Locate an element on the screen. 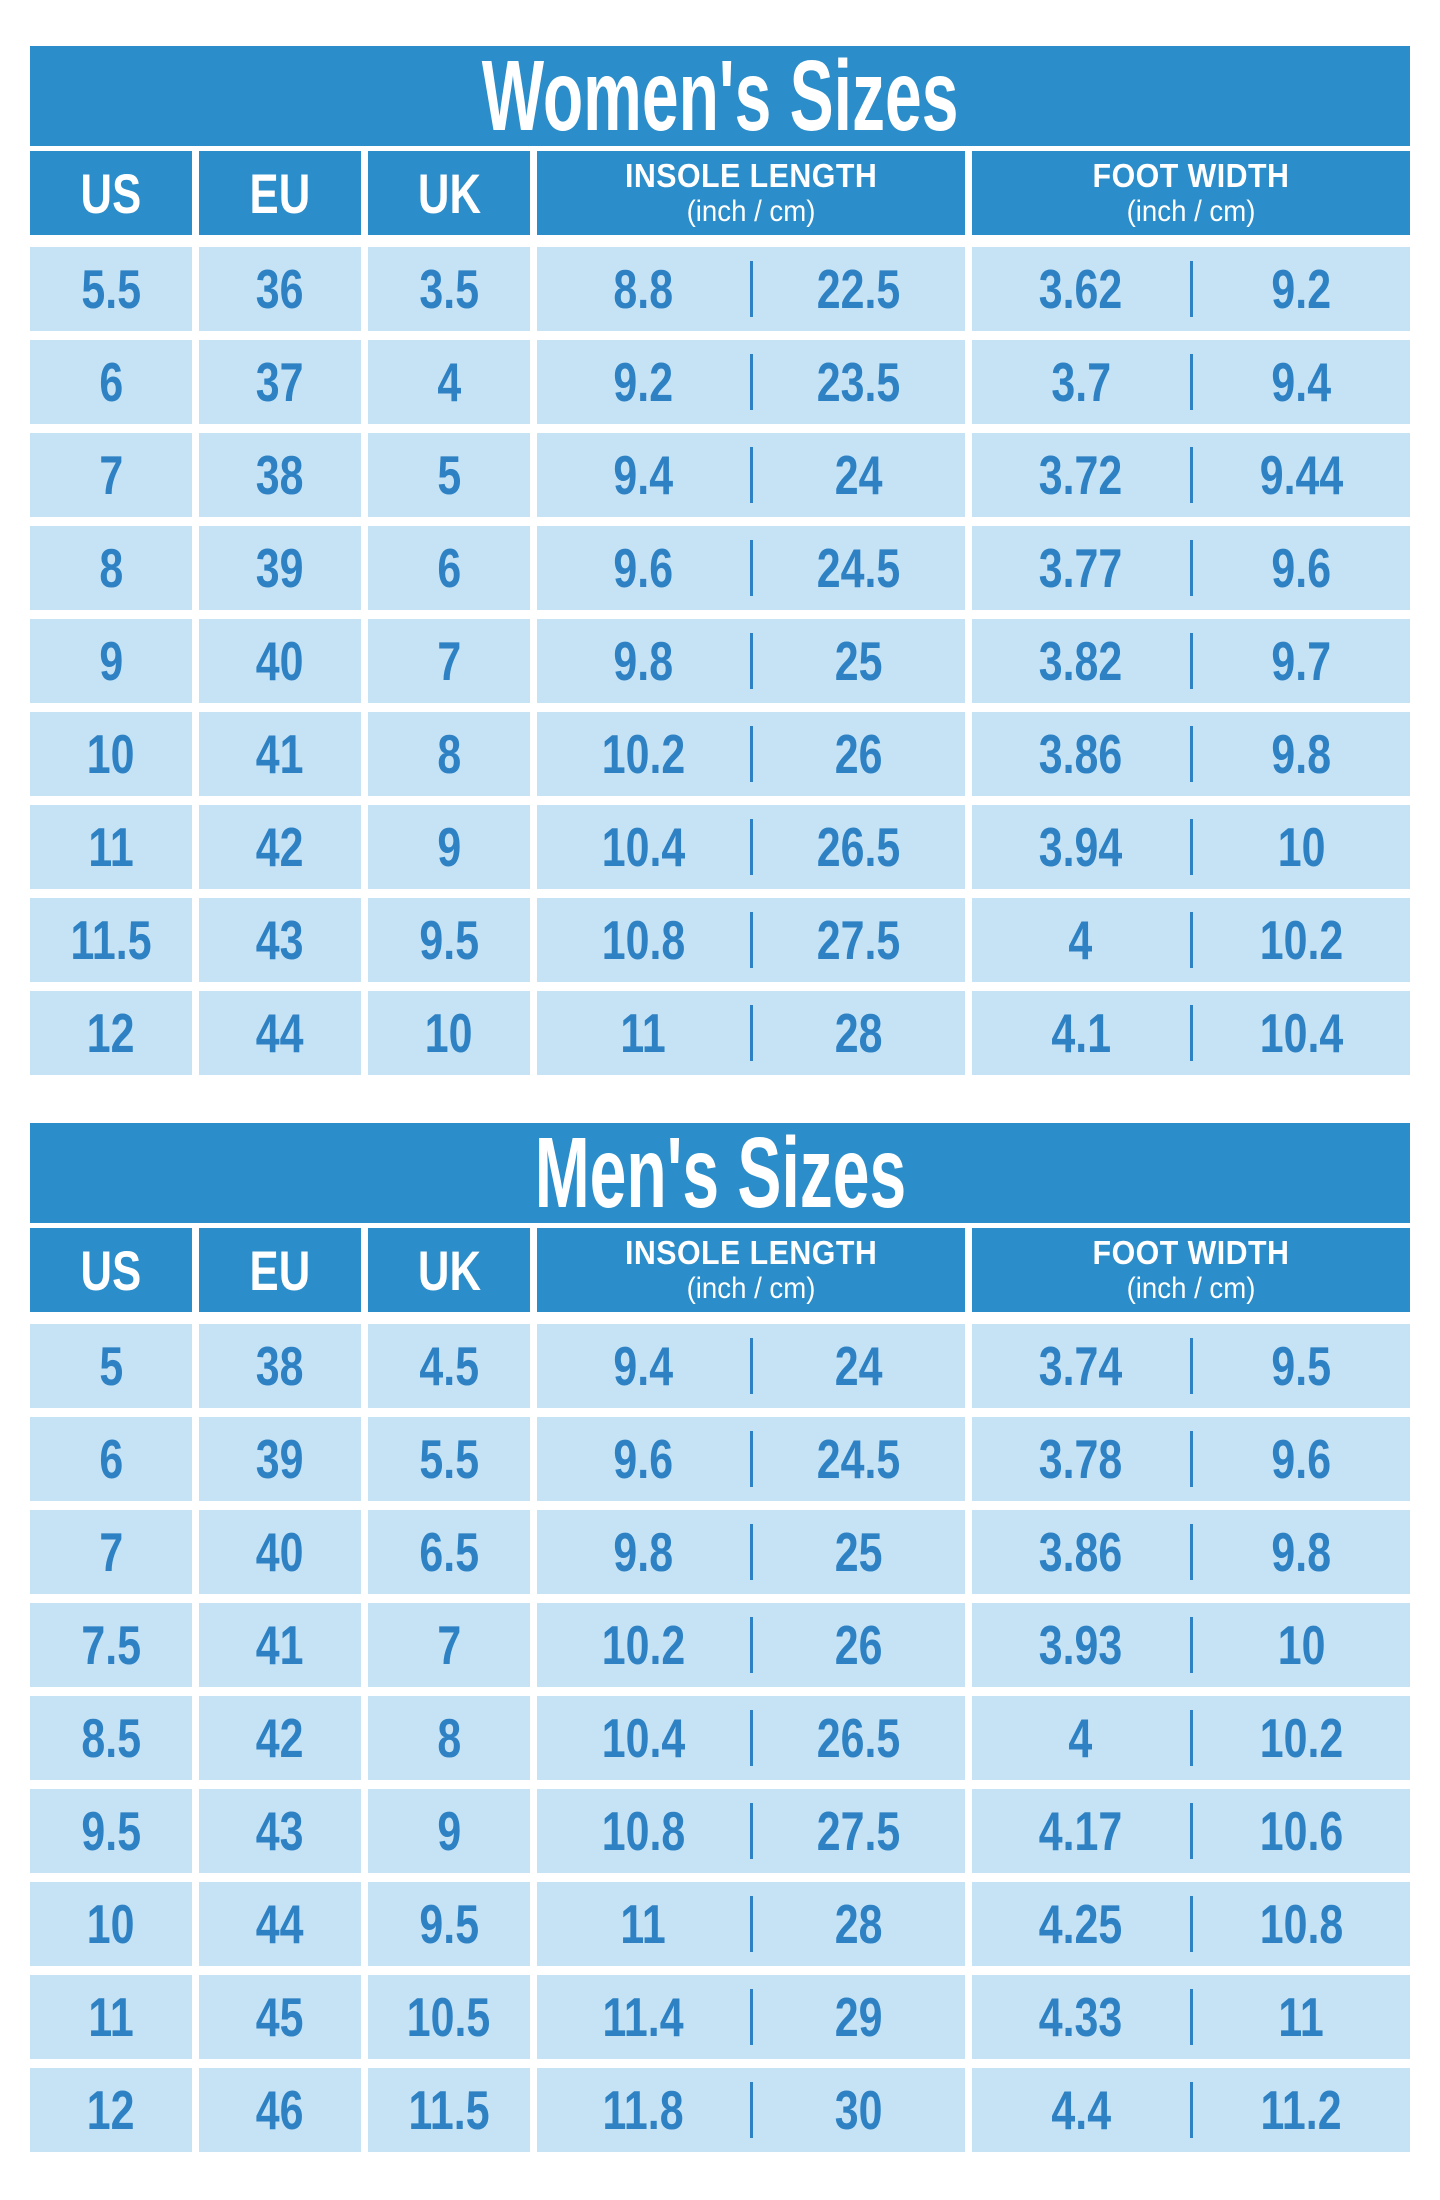 The width and height of the screenshot is (1440, 2200). uk-value: 10 is located at coordinates (449, 1033).